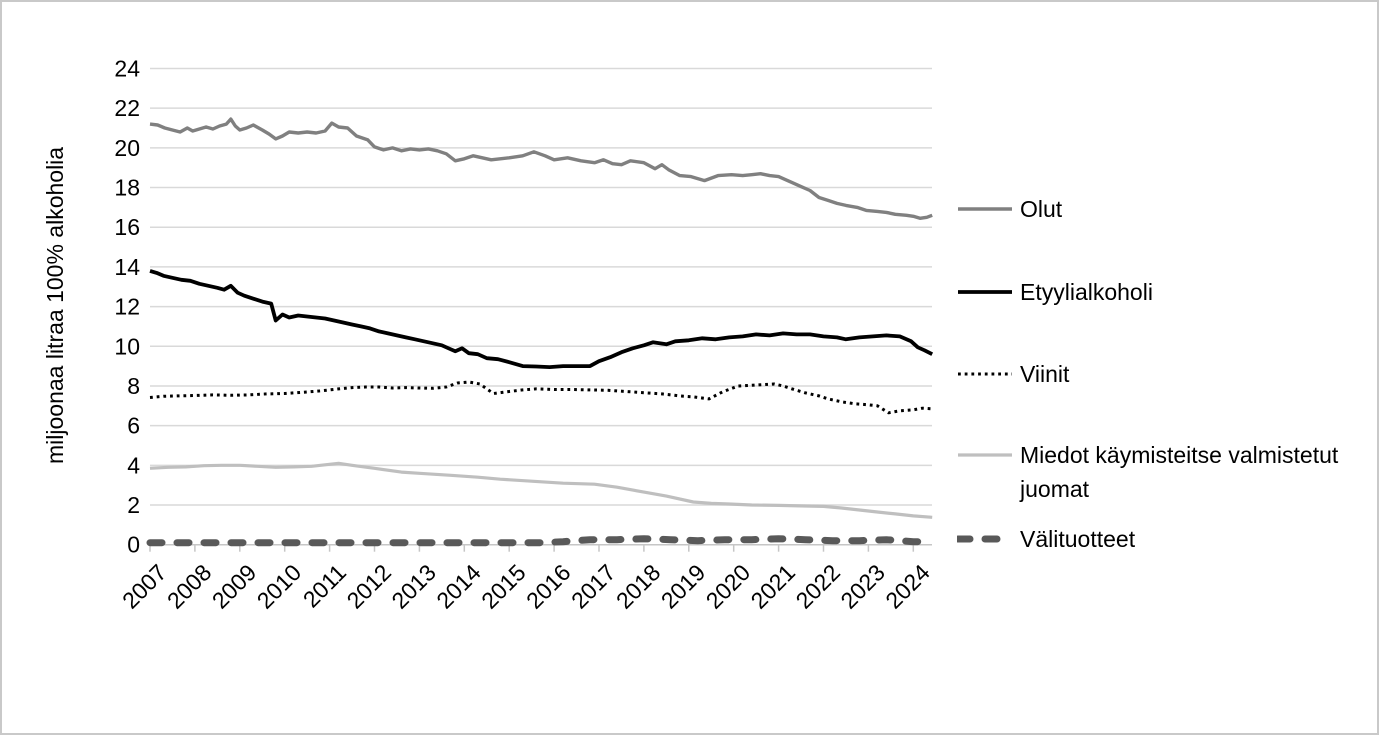  What do you see at coordinates (127, 108) in the screenshot?
I see `y-tick-label: 22` at bounding box center [127, 108].